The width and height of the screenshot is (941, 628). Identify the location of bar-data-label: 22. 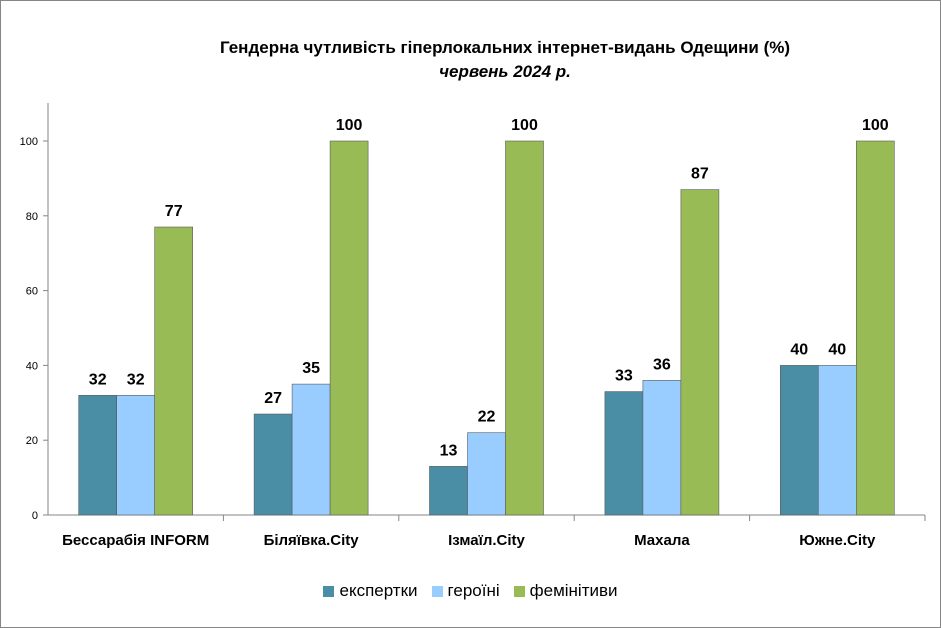
(487, 417).